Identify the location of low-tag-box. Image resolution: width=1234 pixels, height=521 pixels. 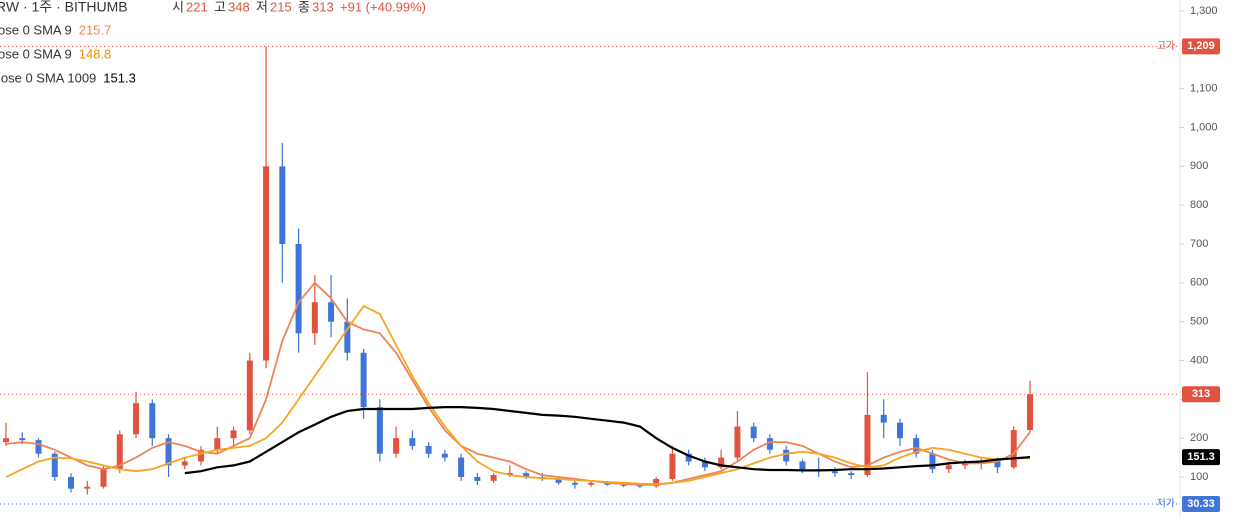
(1201, 504).